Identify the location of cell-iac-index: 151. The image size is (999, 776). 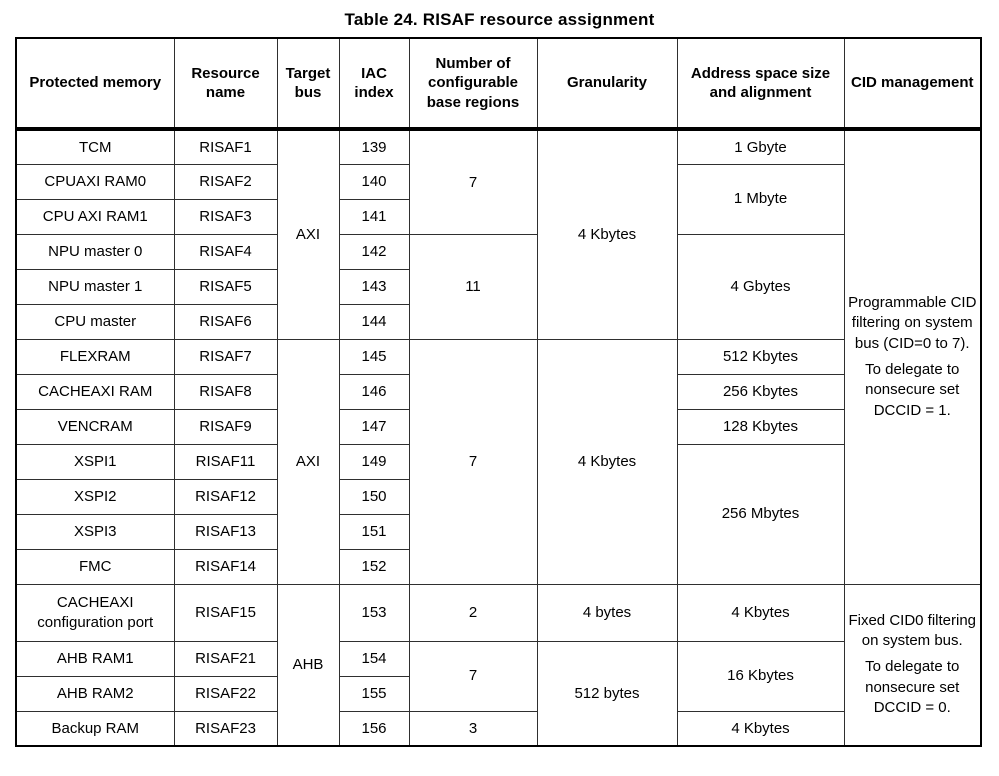
(374, 531).